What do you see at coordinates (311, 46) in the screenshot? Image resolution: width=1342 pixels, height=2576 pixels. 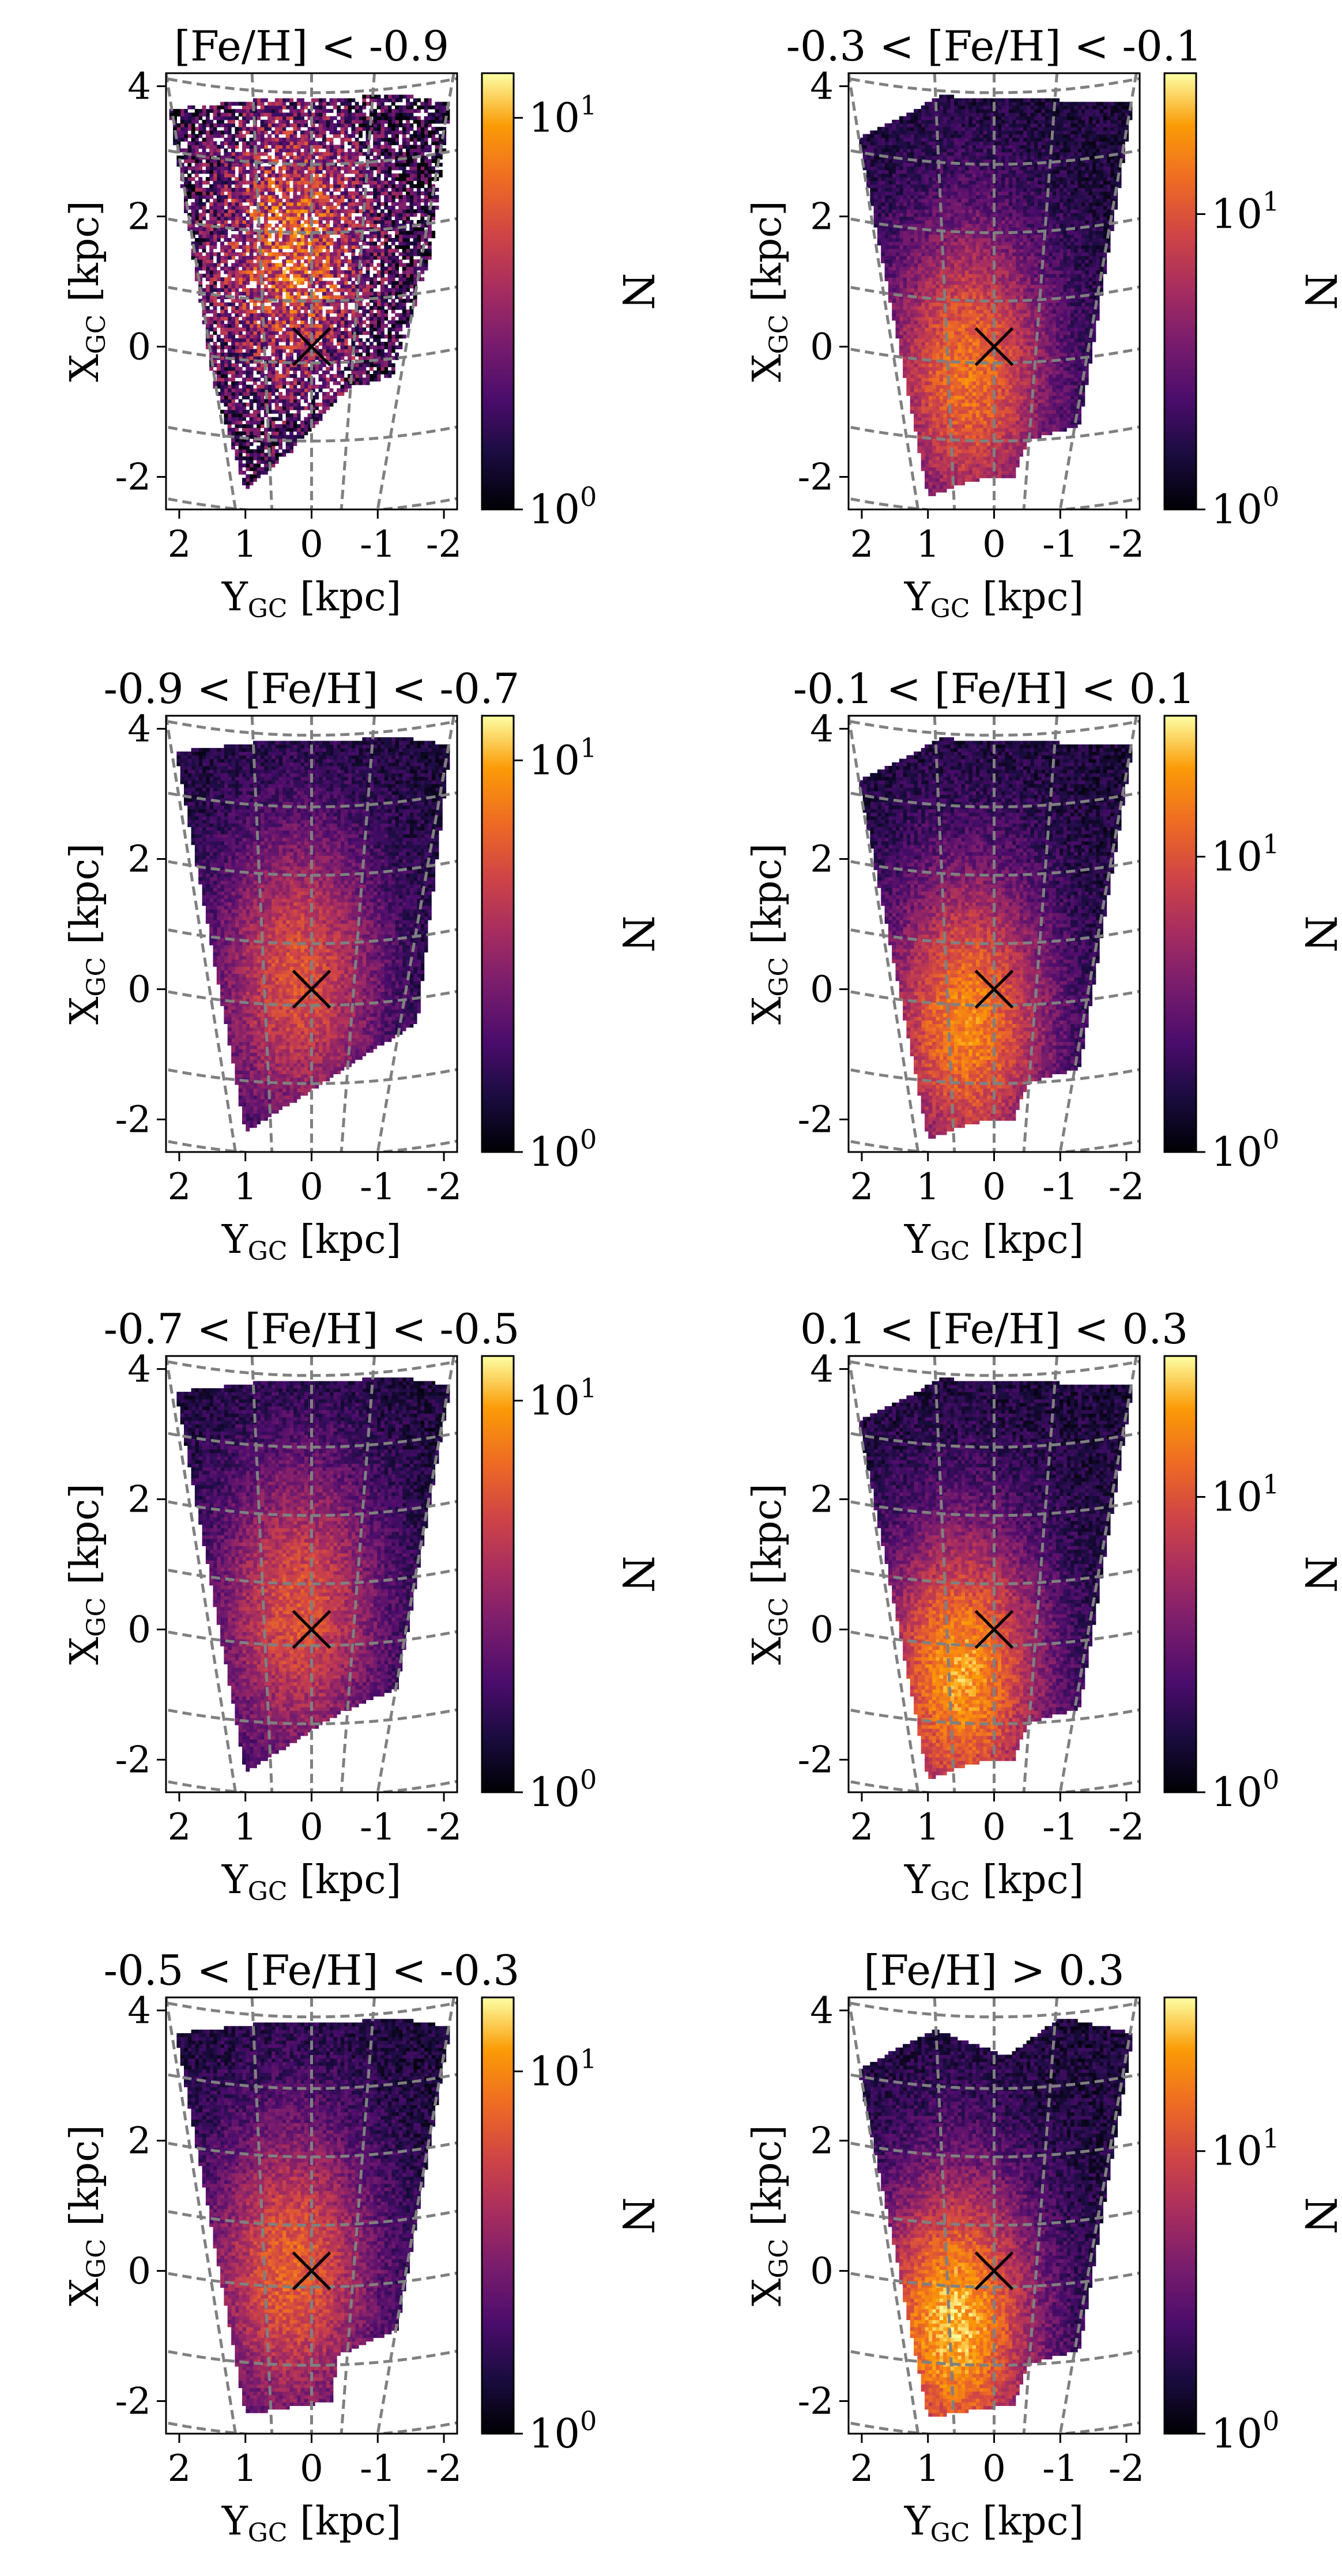 I see `panel-title: [Fe/H] < -0.9` at bounding box center [311, 46].